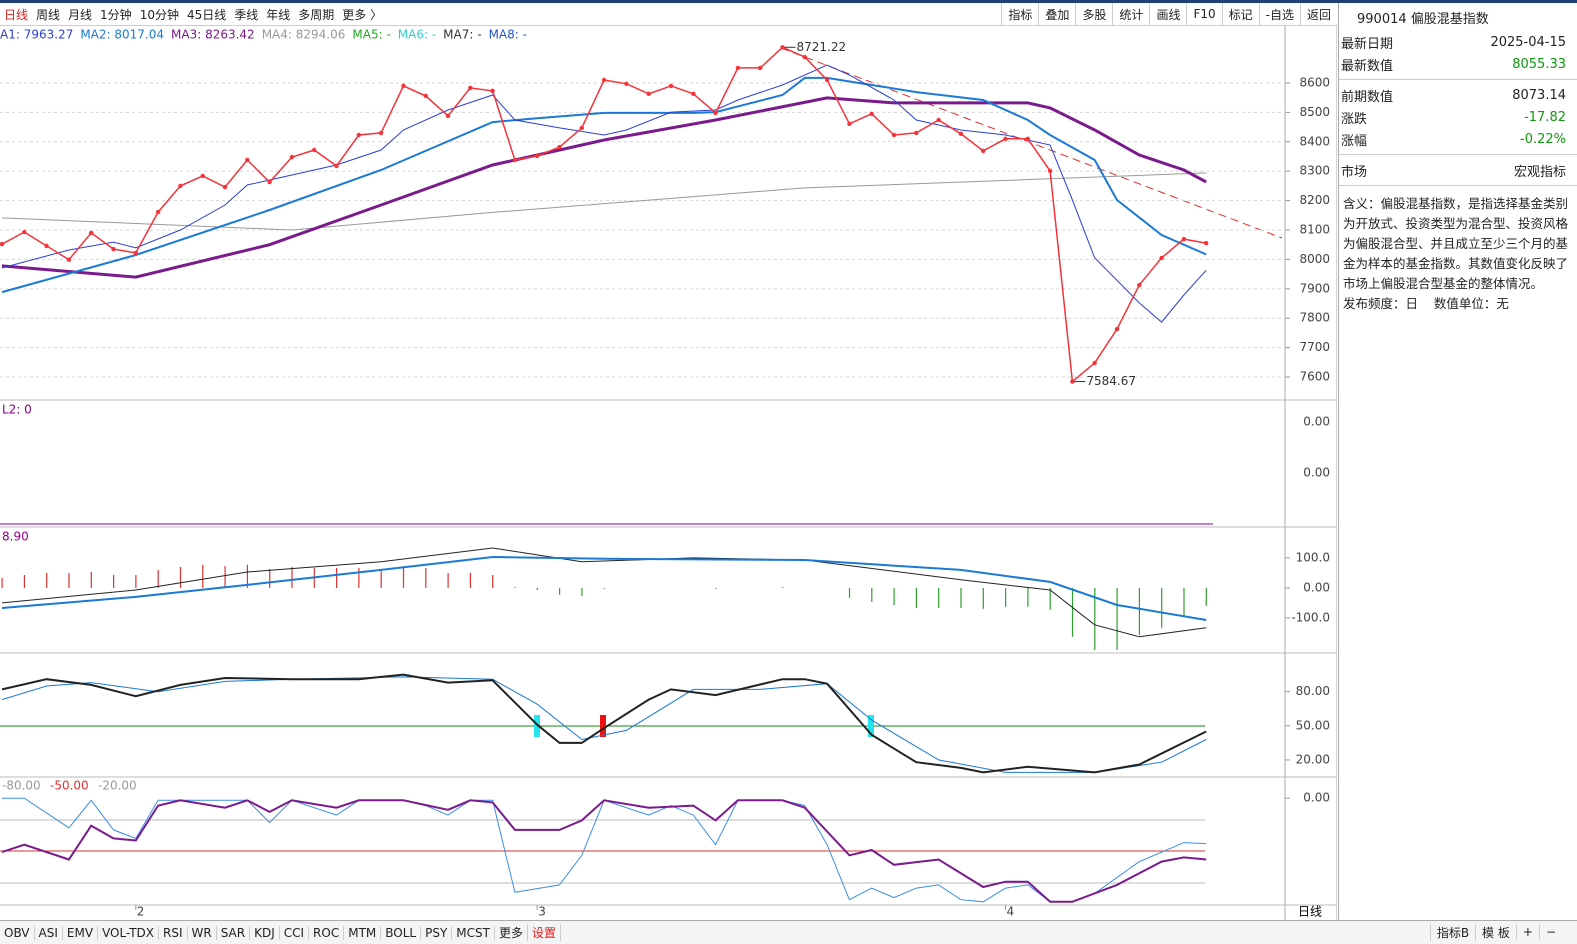 Image resolution: width=1577 pixels, height=944 pixels. Describe the element at coordinates (316, 14) in the screenshot. I see `period-tab: 多周期` at that location.